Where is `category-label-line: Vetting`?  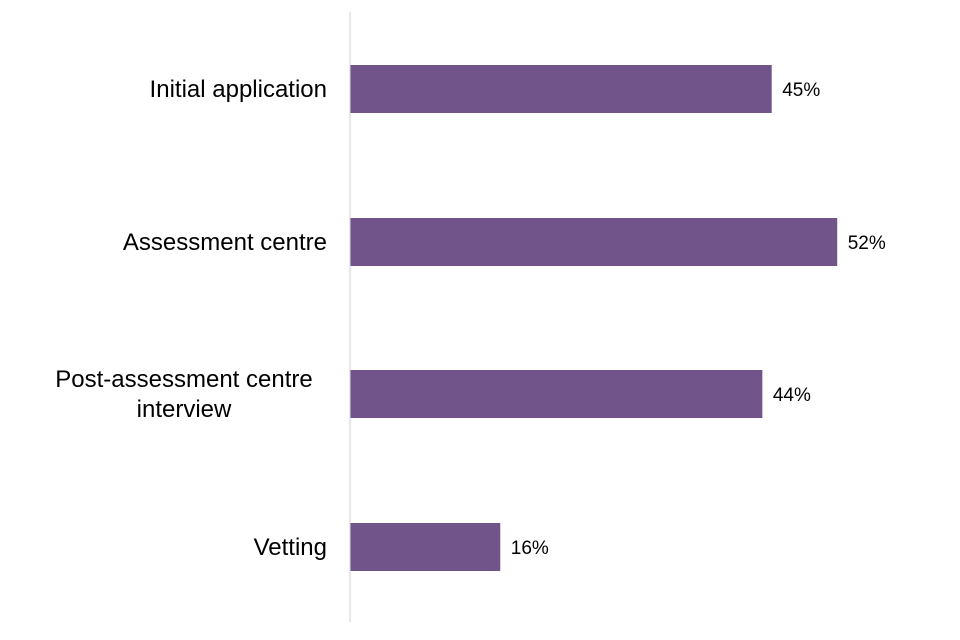 category-label-line: Vetting is located at coordinates (290, 547).